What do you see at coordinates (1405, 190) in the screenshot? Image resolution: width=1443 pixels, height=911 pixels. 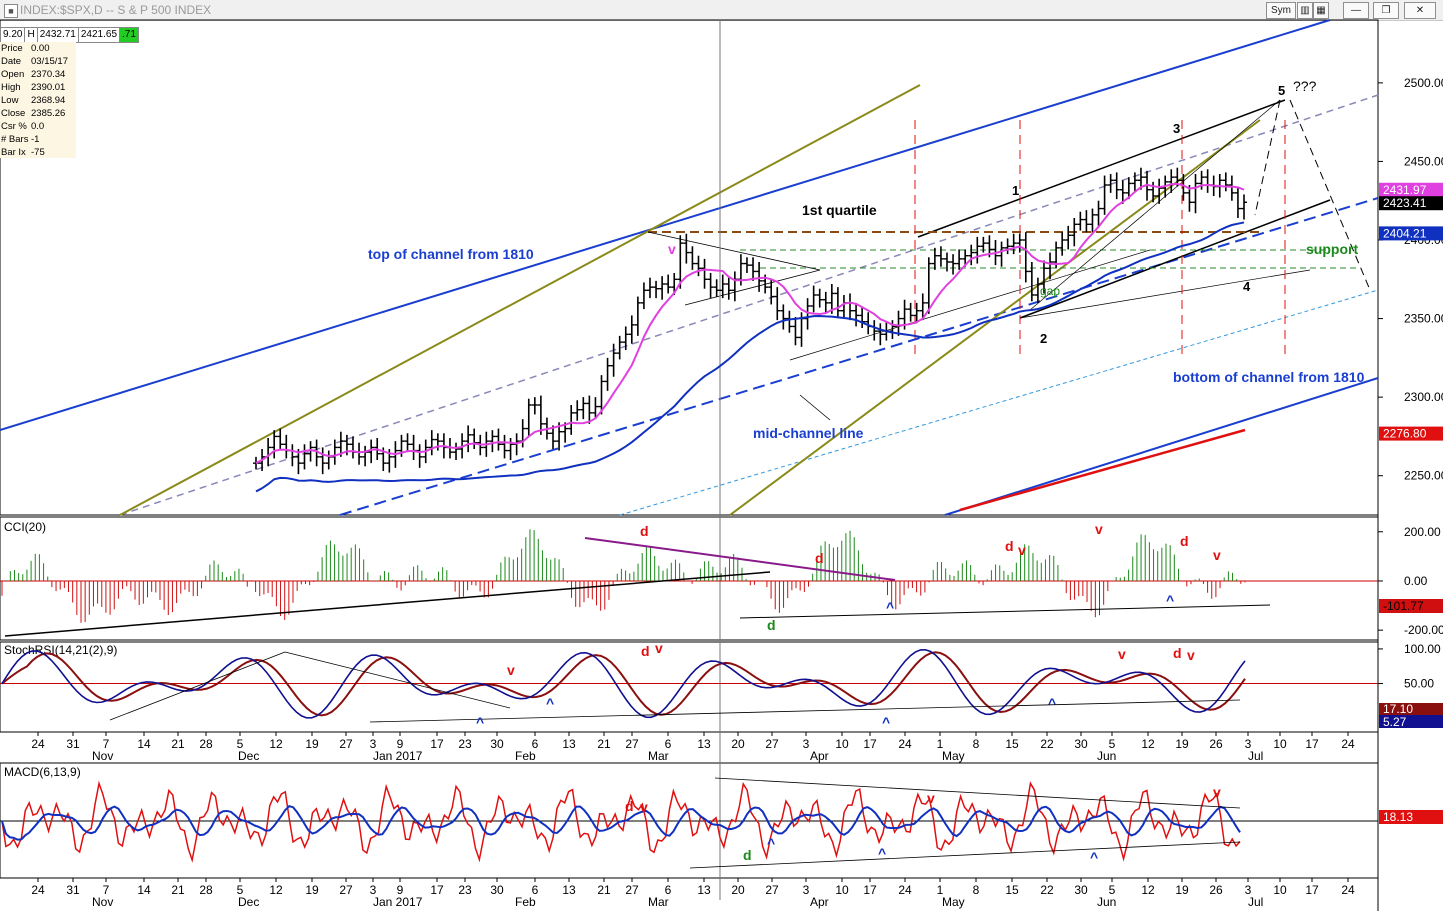 I see `price-label: 2431.97` at bounding box center [1405, 190].